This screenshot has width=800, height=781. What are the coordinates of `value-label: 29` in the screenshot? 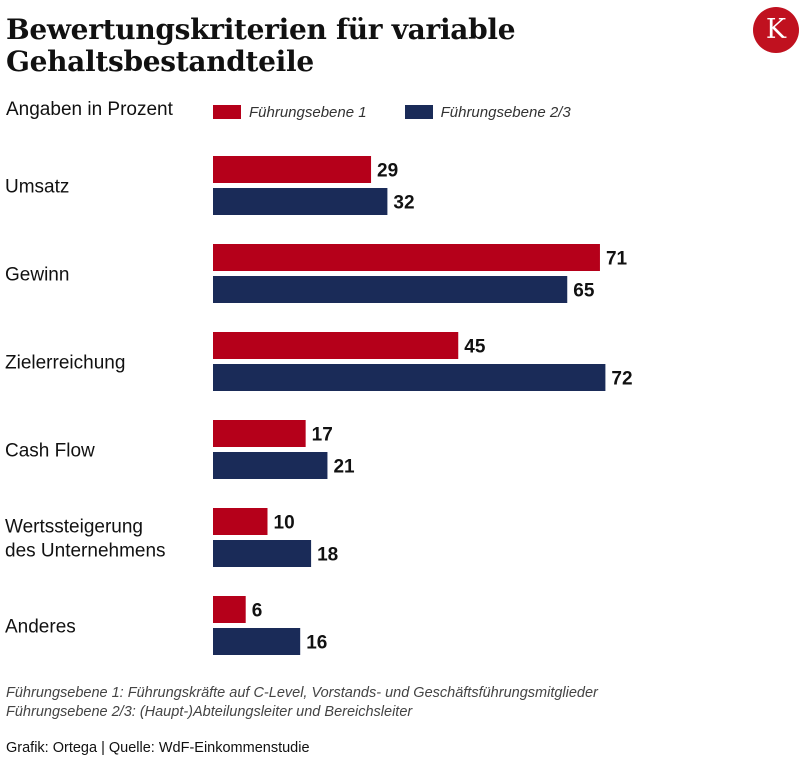 It's located at (387, 171).